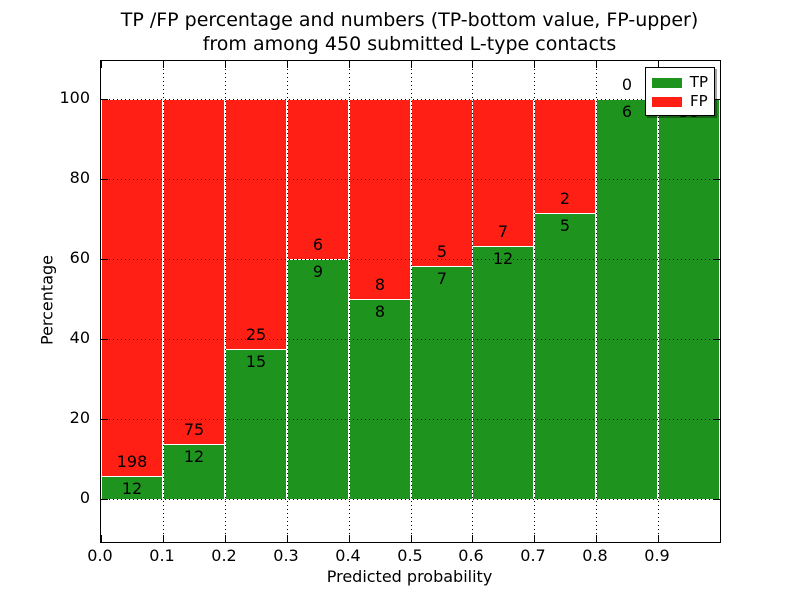 The width and height of the screenshot is (800, 600). Describe the element at coordinates (380, 311) in the screenshot. I see `tp-count-label: 8` at that location.